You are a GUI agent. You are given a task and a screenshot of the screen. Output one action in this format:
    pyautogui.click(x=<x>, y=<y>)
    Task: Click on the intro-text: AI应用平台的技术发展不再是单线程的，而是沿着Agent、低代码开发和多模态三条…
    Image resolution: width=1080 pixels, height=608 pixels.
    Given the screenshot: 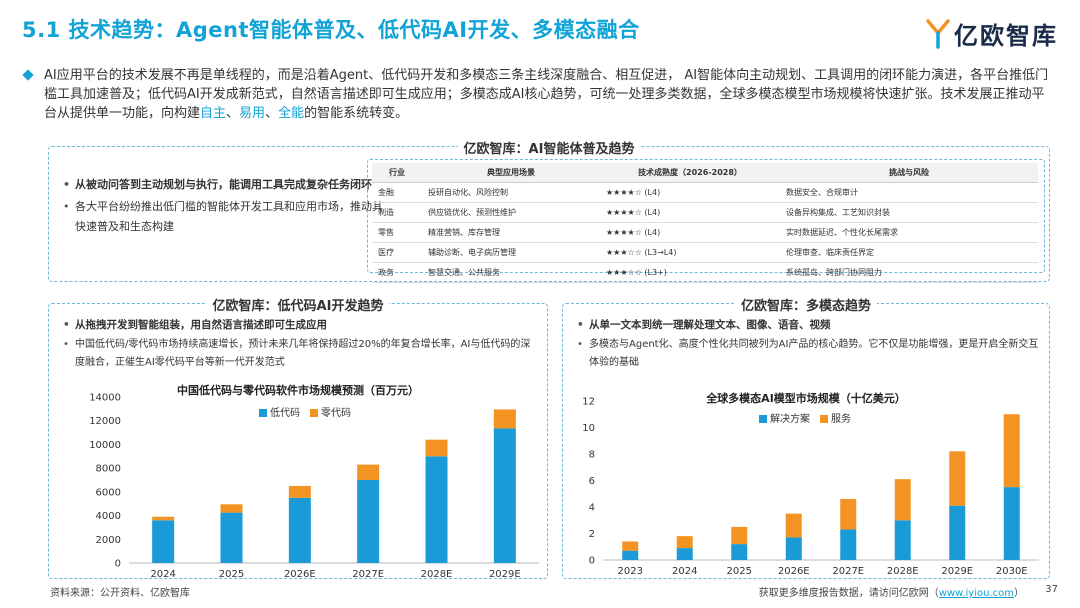 What is the action you would take?
    pyautogui.click(x=546, y=94)
    